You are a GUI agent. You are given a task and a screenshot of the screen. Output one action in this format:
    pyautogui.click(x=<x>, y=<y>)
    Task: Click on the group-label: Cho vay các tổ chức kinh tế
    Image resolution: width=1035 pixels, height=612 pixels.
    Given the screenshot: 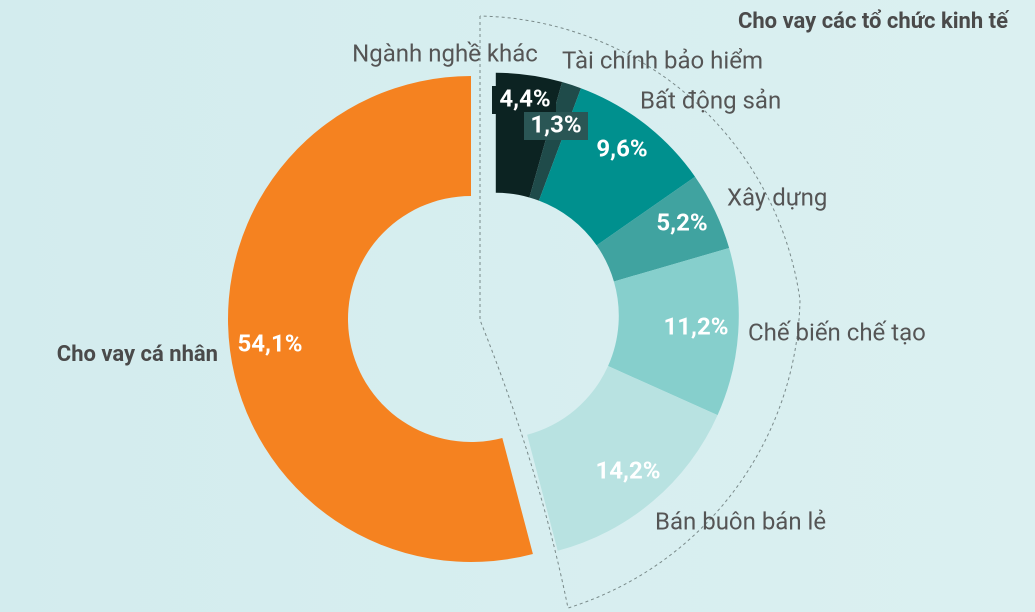 What is the action you would take?
    pyautogui.click(x=874, y=21)
    